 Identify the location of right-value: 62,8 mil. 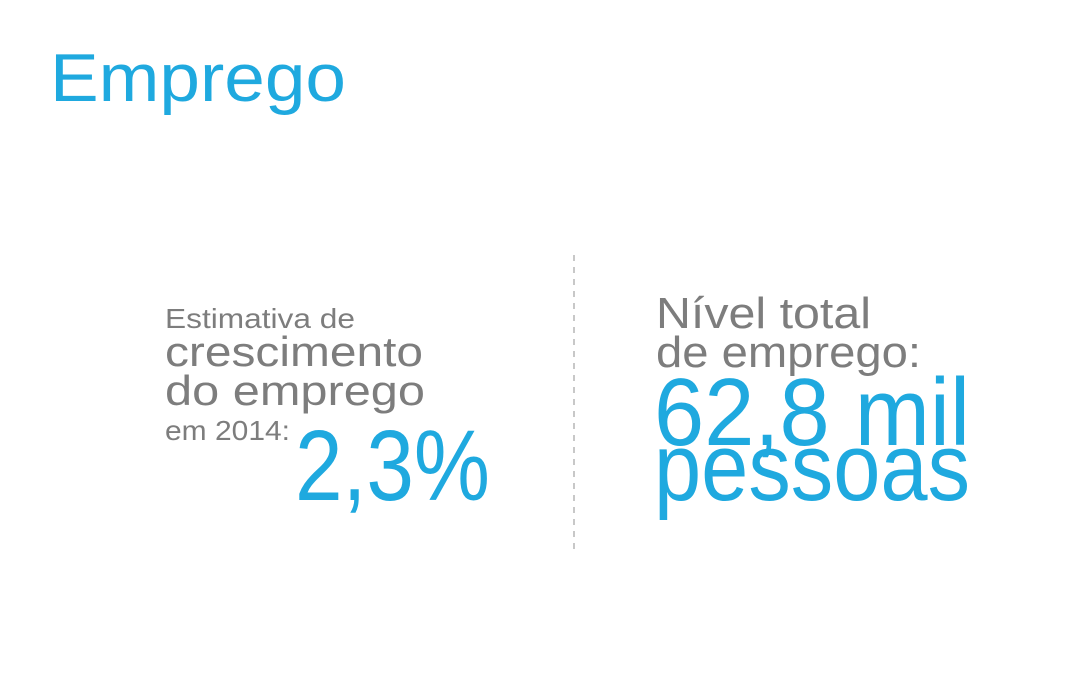
(812, 412).